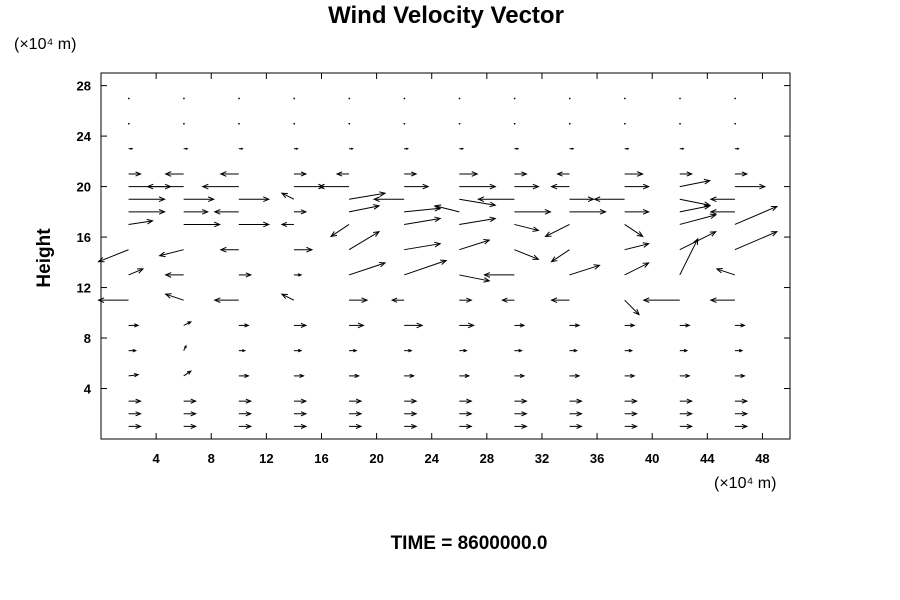  I want to click on x-tick-label: 8, so click(211, 458).